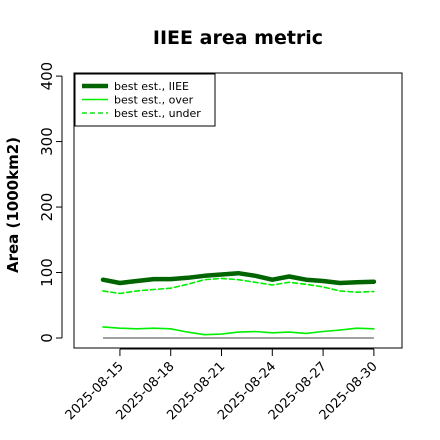  Describe the element at coordinates (47, 338) in the screenshot. I see `y-tick-label: 0` at that location.